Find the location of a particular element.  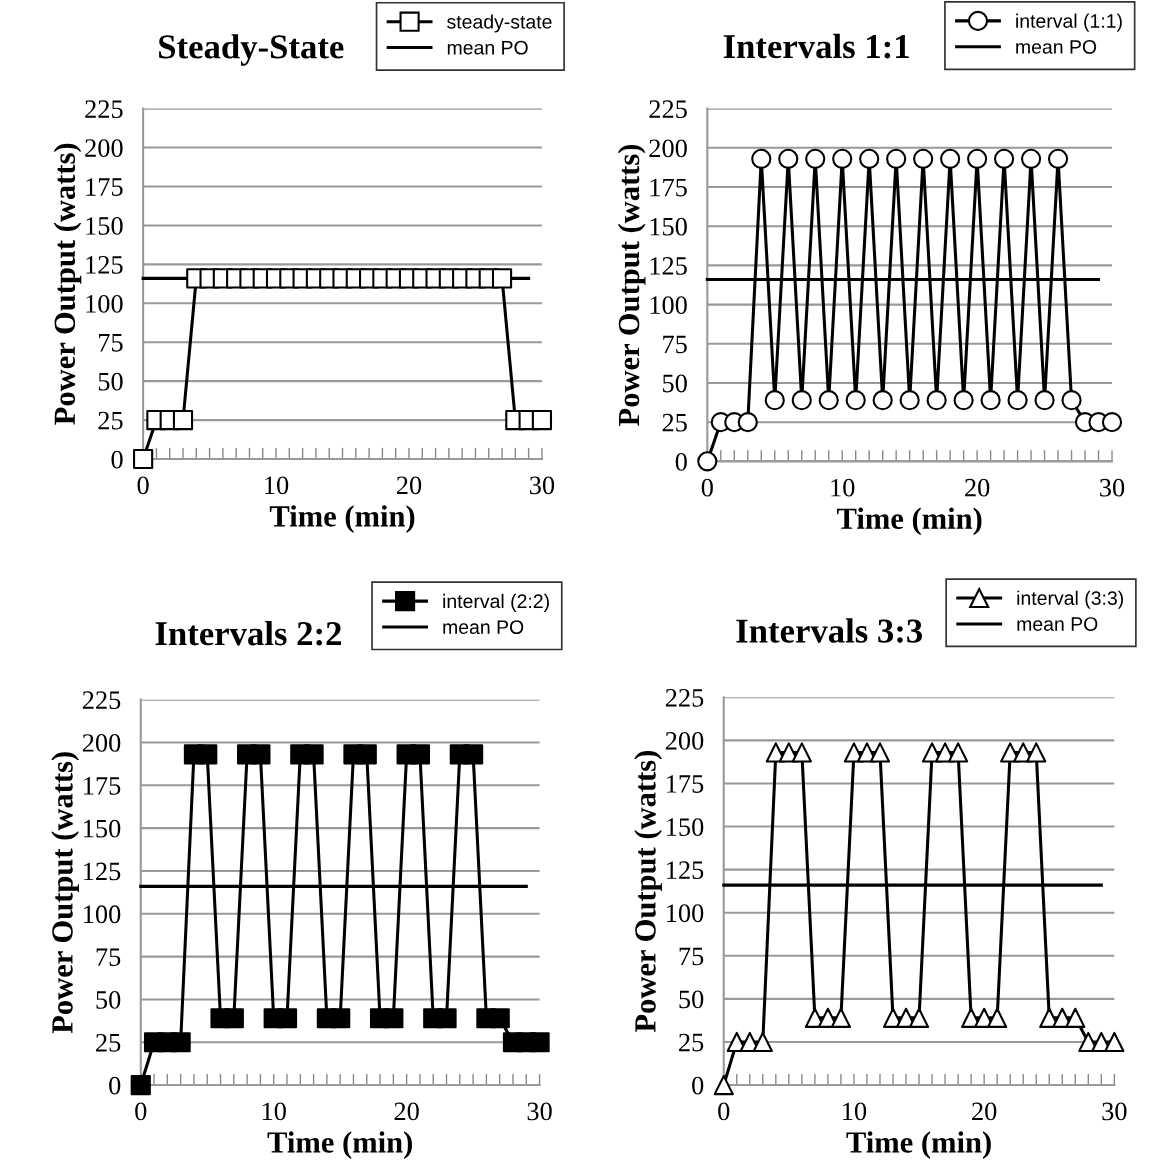

chart-title: Intervals 3:3 is located at coordinates (829, 630).